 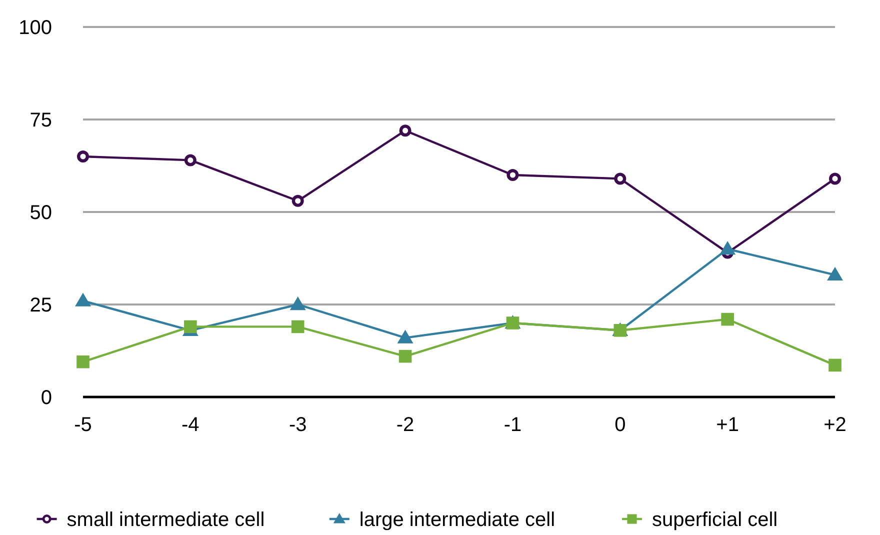 What do you see at coordinates (405, 425) in the screenshot?
I see `x-tick-label: -2` at bounding box center [405, 425].